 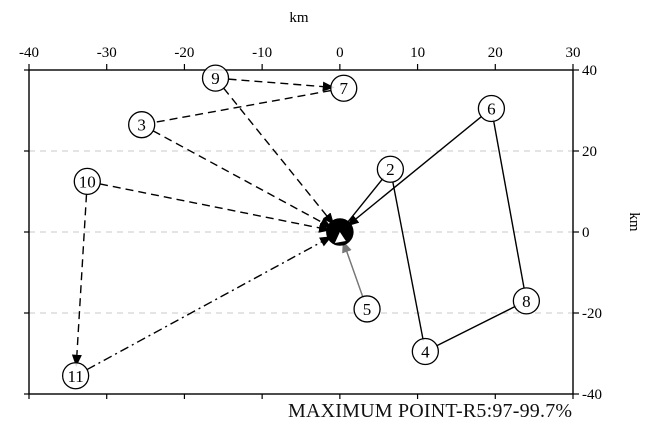 I want to click on node-label-7: 7, so click(x=343, y=88).